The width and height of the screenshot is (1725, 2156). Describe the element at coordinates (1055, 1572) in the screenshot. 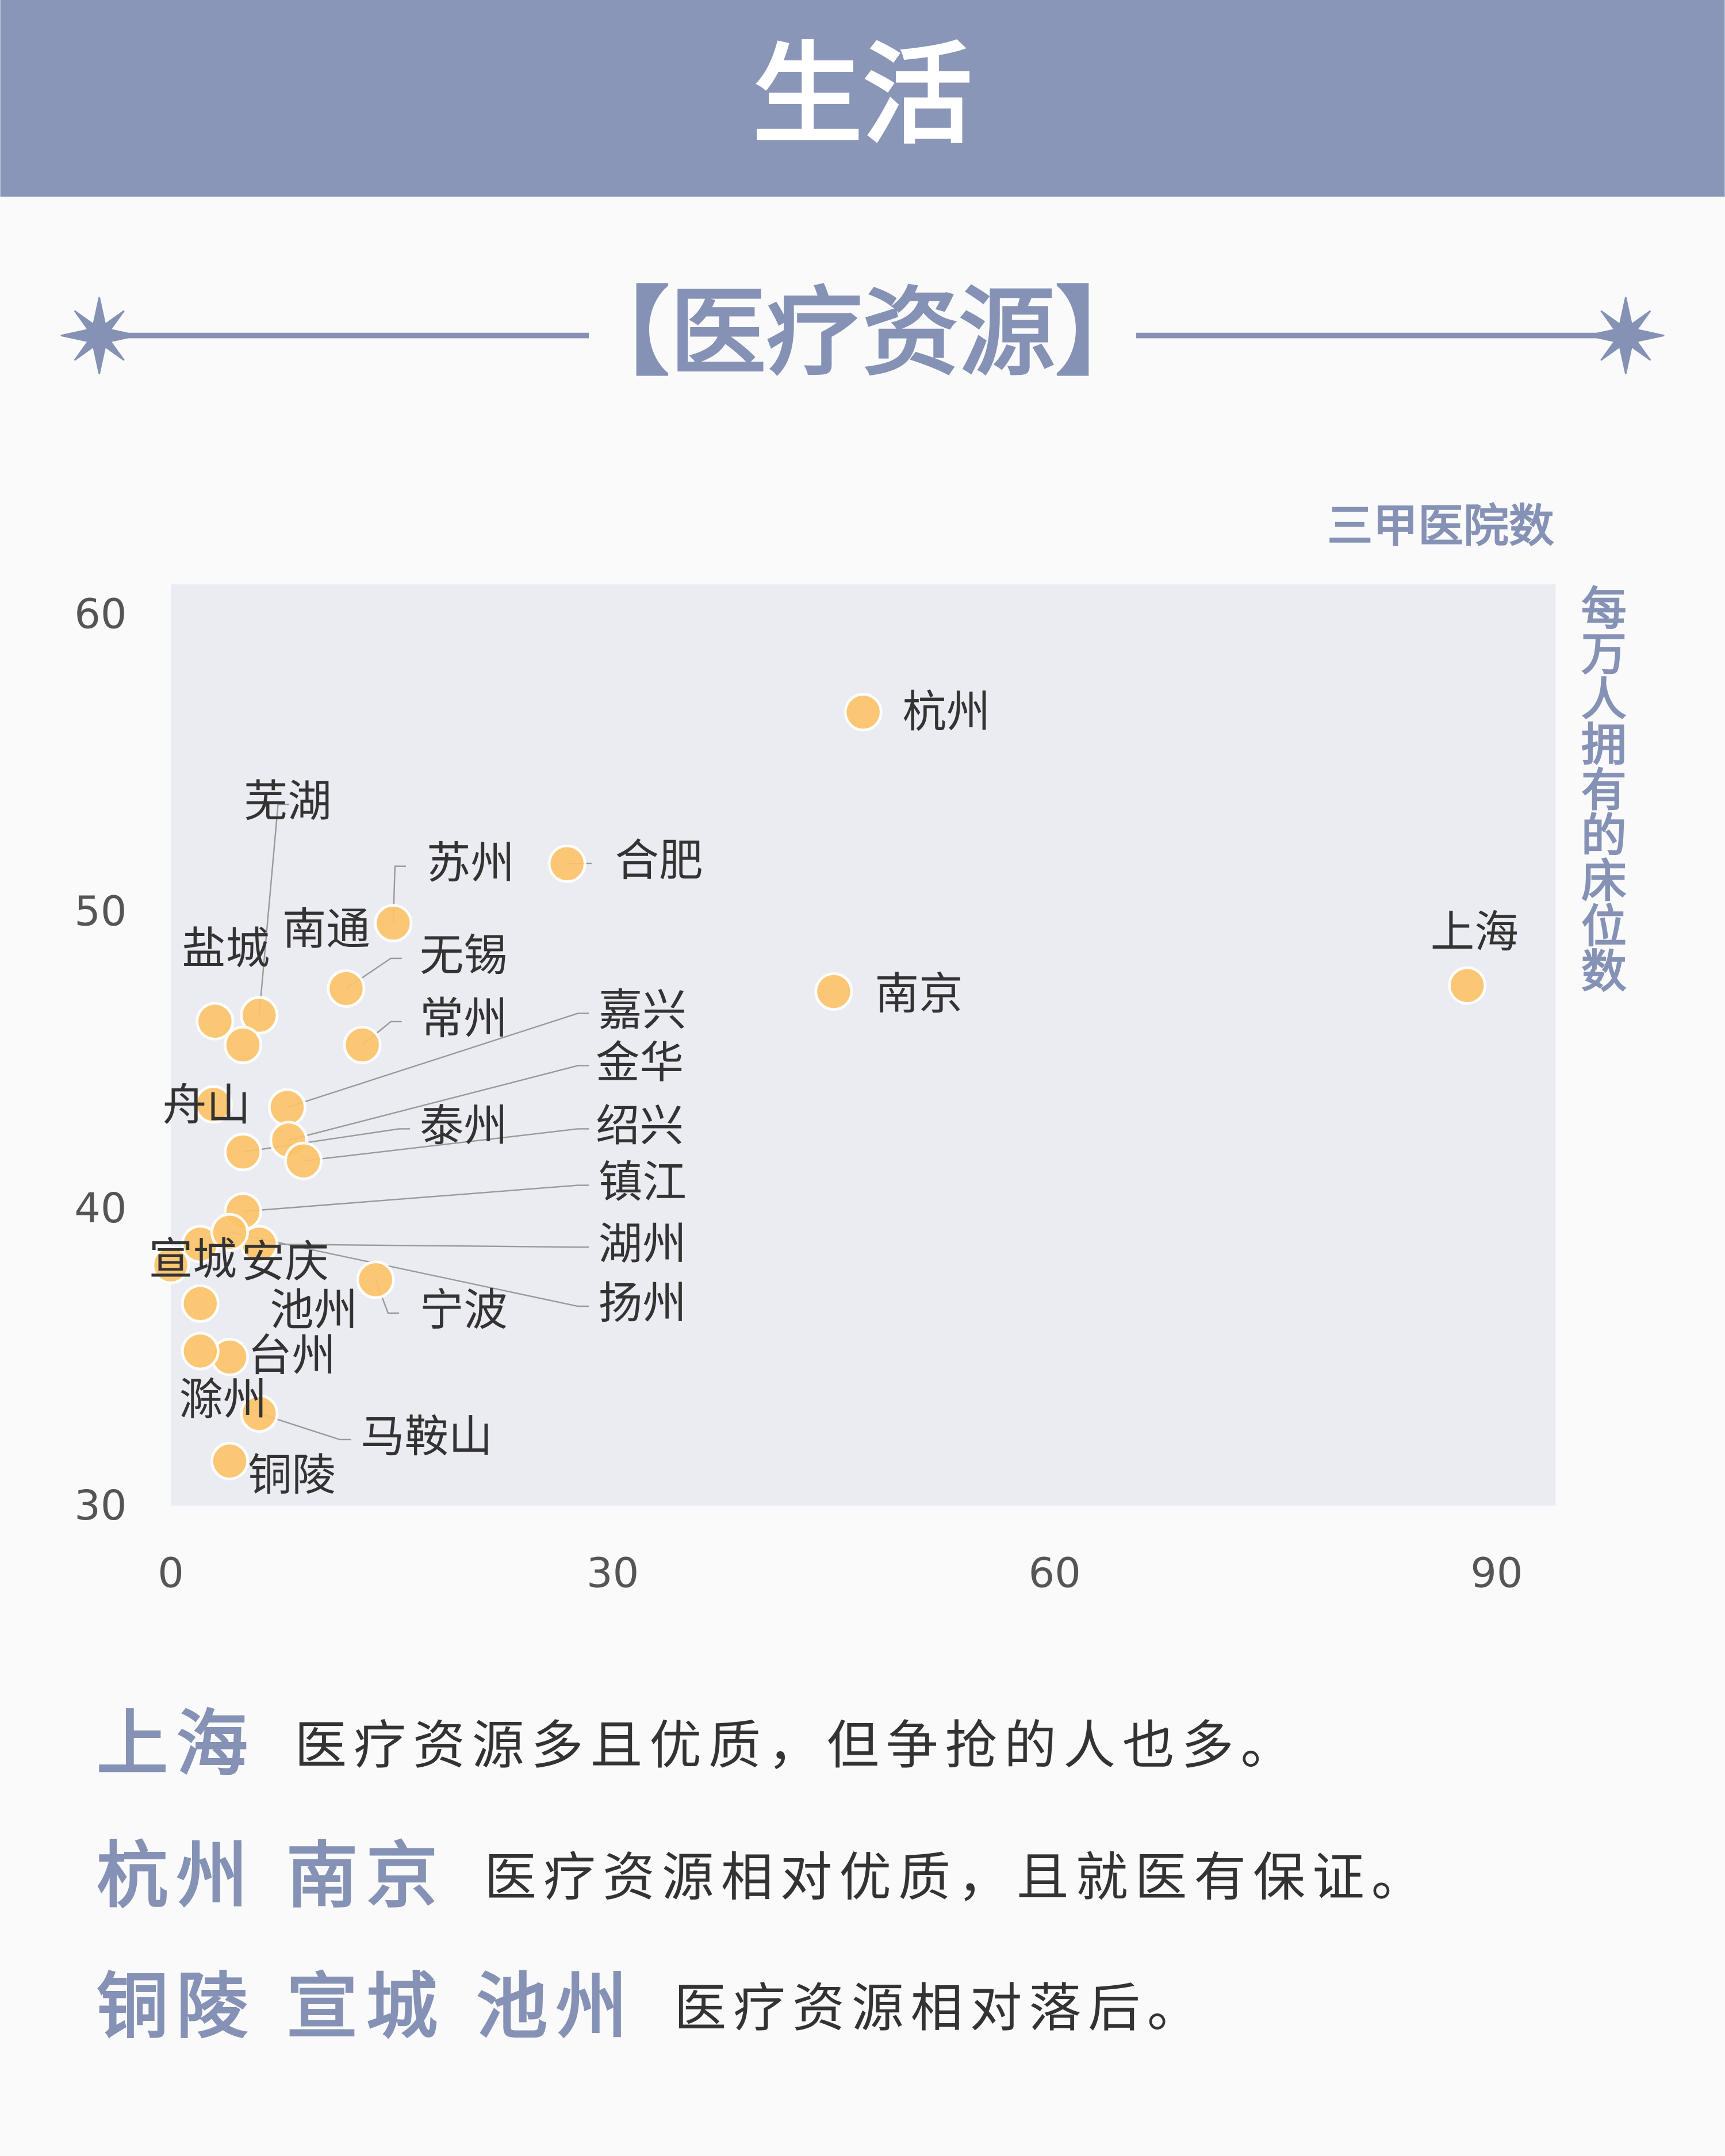

I see `x-tick-label: 60` at that location.